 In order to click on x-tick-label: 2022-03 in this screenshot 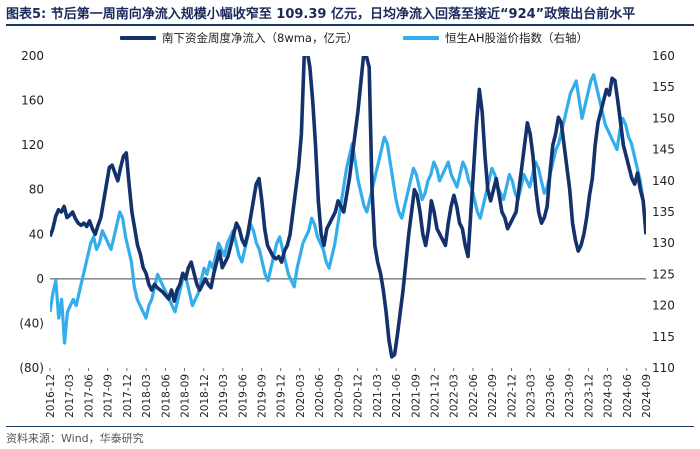, I will do `click(455, 396)`.